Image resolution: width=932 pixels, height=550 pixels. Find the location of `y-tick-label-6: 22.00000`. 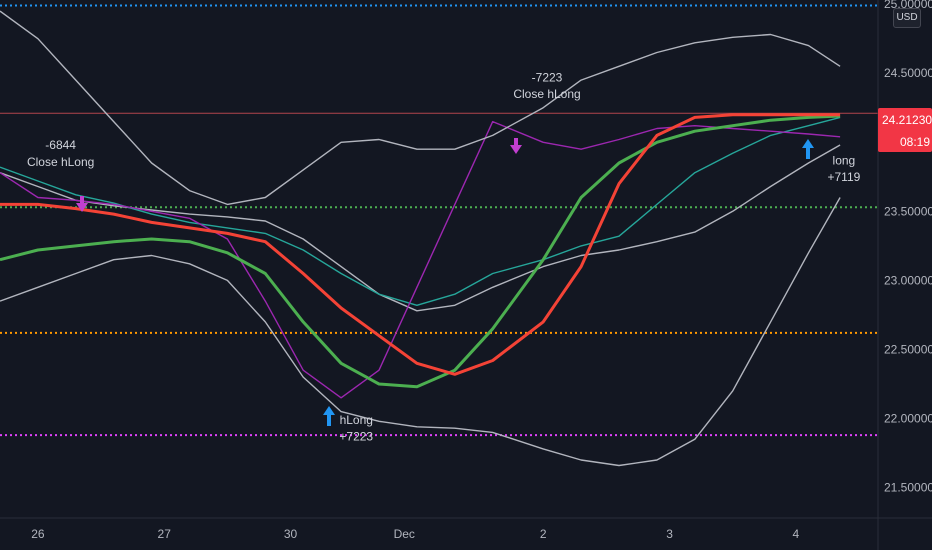

y-tick-label-6: 22.00000 is located at coordinates (908, 419).